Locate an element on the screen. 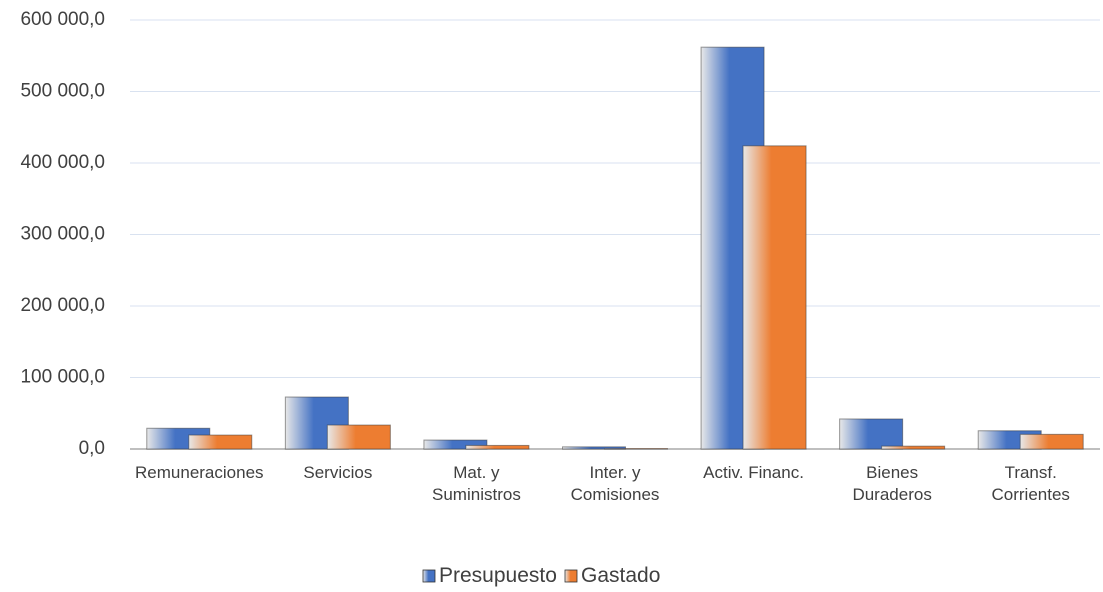 This screenshot has width=1103, height=592. x-tick-label: Activ. Financ. is located at coordinates (753, 472).